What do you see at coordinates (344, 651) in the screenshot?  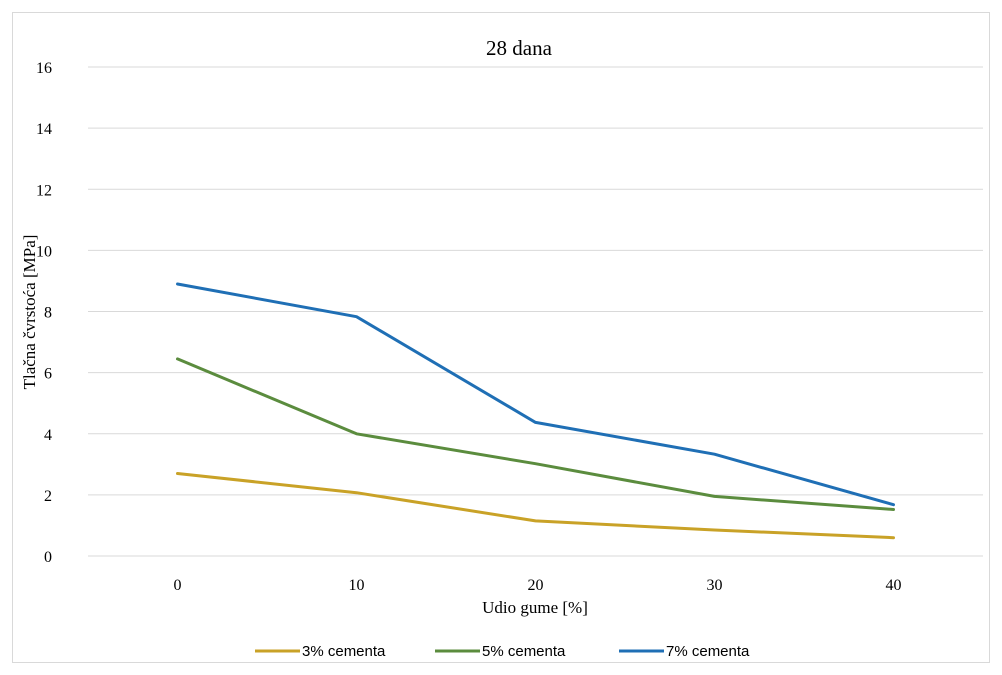 I see `legend-label: 3% cementa` at bounding box center [344, 651].